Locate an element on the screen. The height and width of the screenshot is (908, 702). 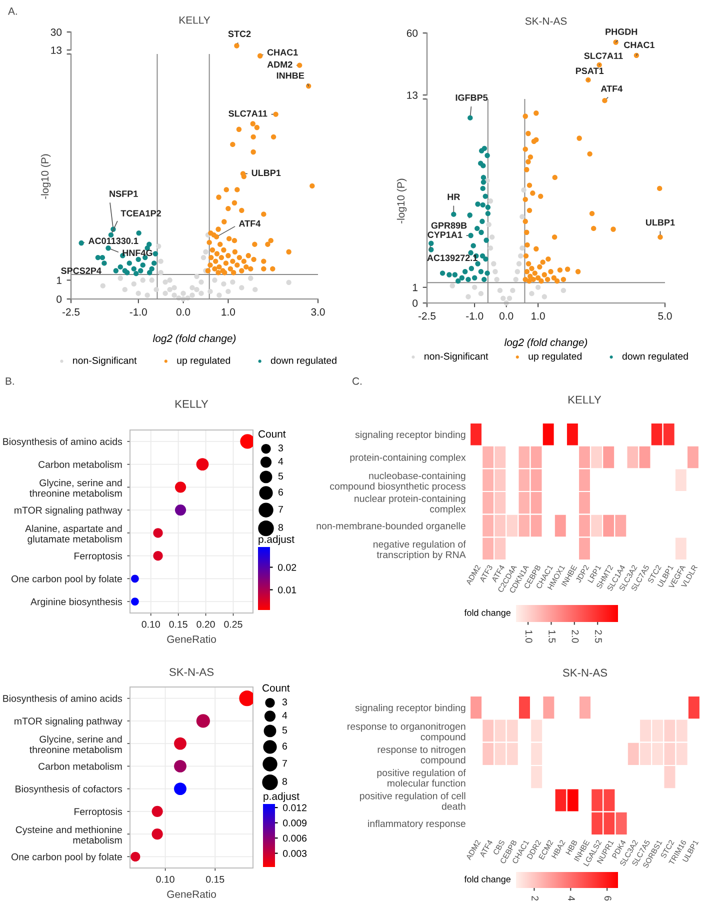
color-bar-label: 2 is located at coordinates (535, 898).